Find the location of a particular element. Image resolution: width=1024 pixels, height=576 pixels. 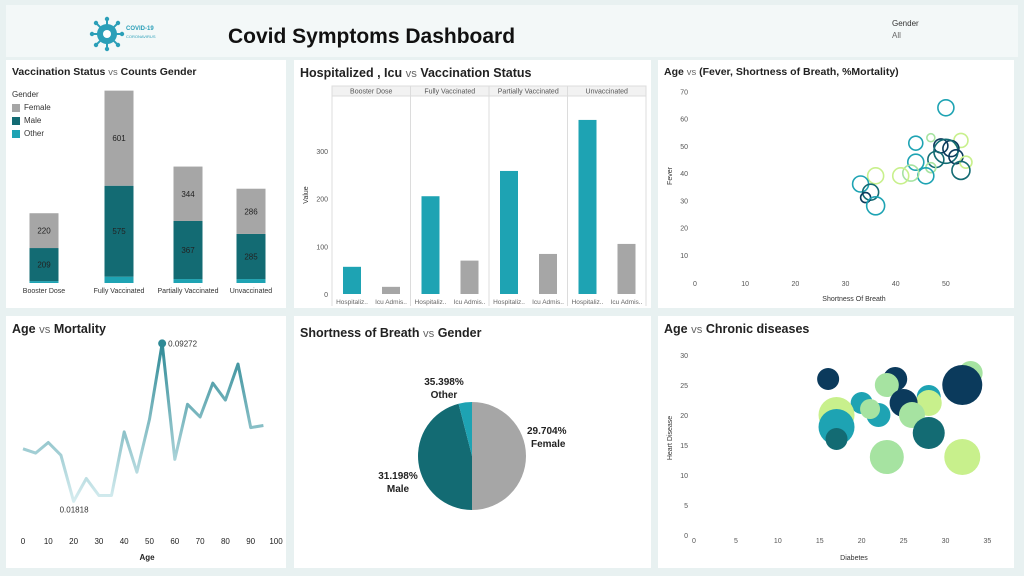

gender-filter: Gender All is located at coordinates (905, 29).